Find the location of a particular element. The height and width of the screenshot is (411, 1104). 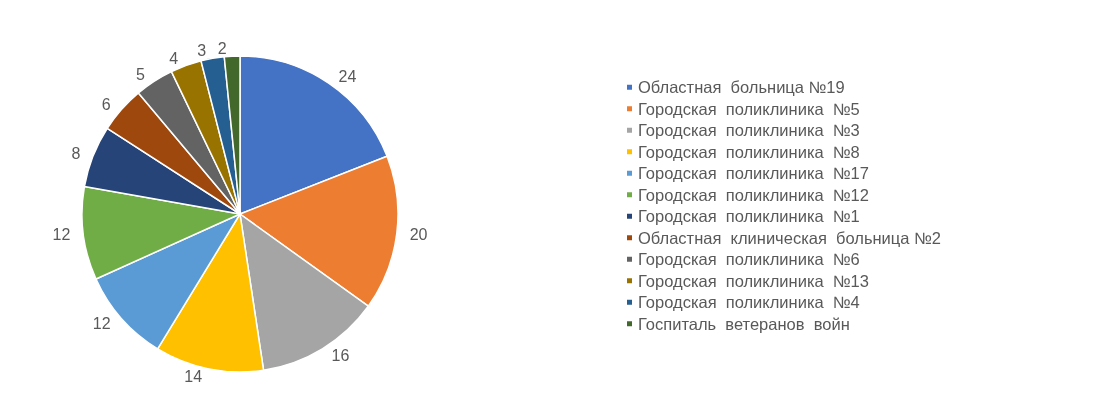

data-label: 14 is located at coordinates (193, 377).